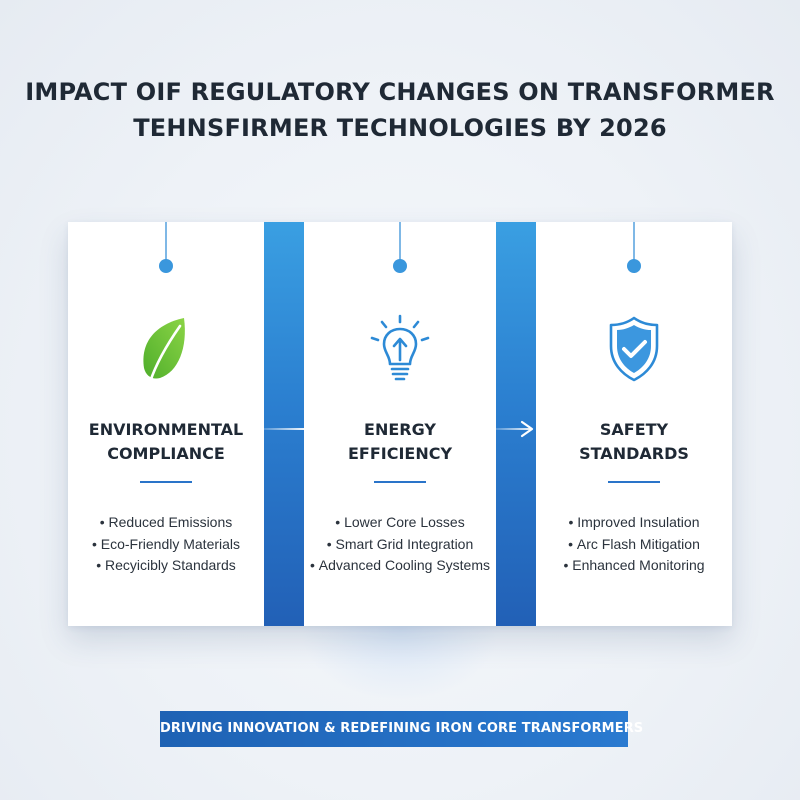 This screenshot has width=800, height=800. What do you see at coordinates (166, 441) in the screenshot?
I see `card-title: ENVIRONMENTAL COMPLIANCE` at bounding box center [166, 441].